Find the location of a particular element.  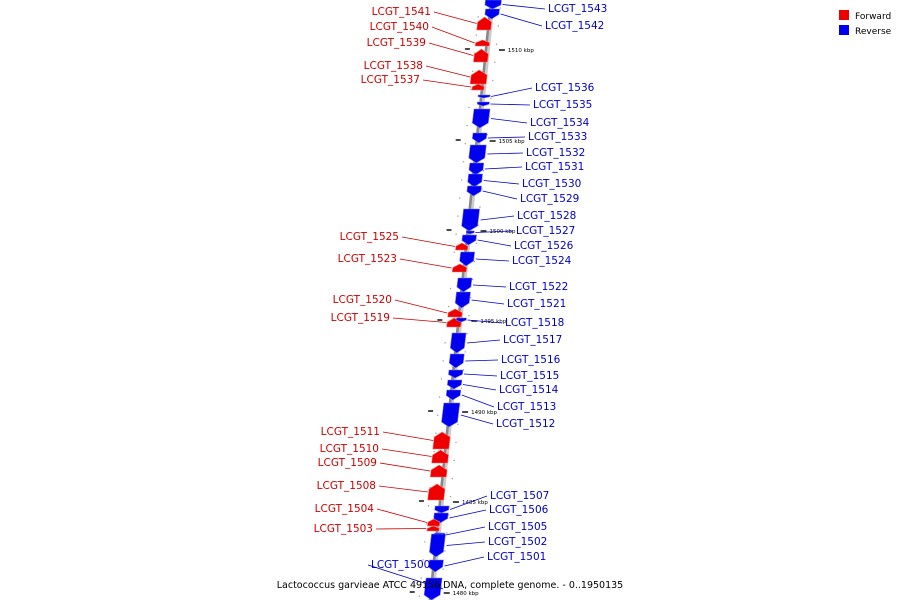

gene-label-lcgt-1502: LCGT_1502 is located at coordinates (517, 542).